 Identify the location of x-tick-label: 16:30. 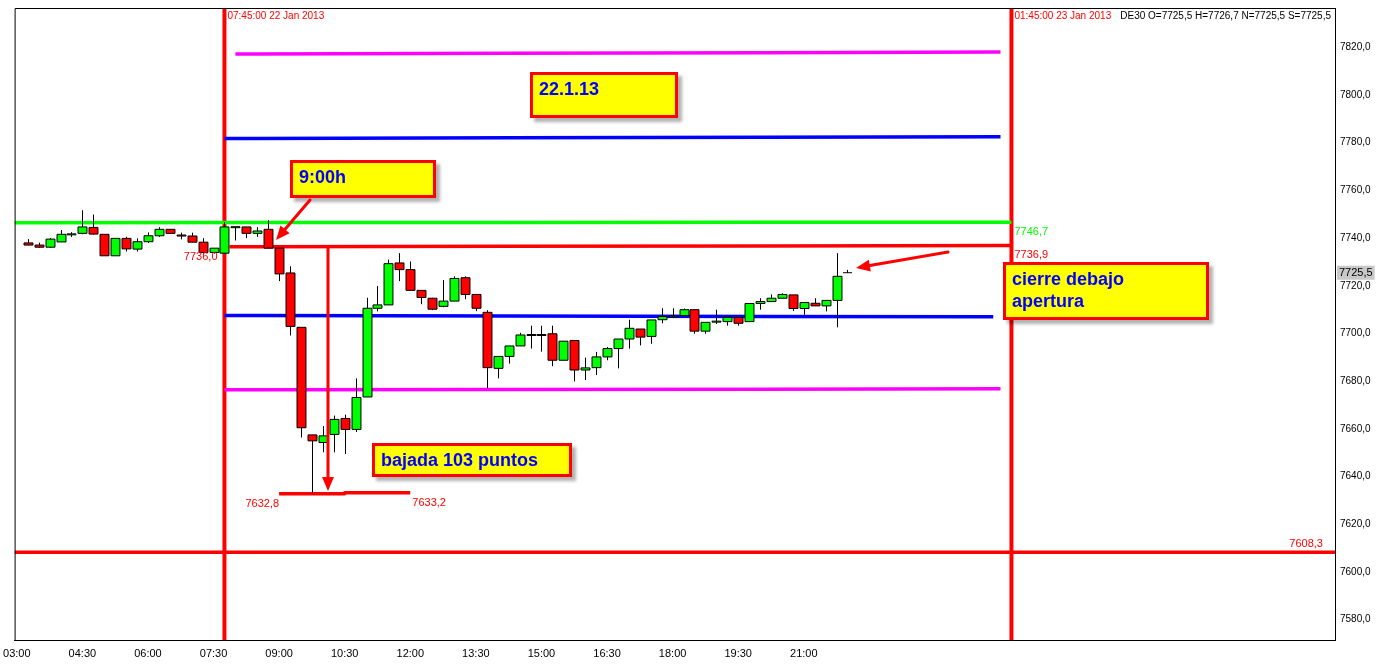
(607, 652).